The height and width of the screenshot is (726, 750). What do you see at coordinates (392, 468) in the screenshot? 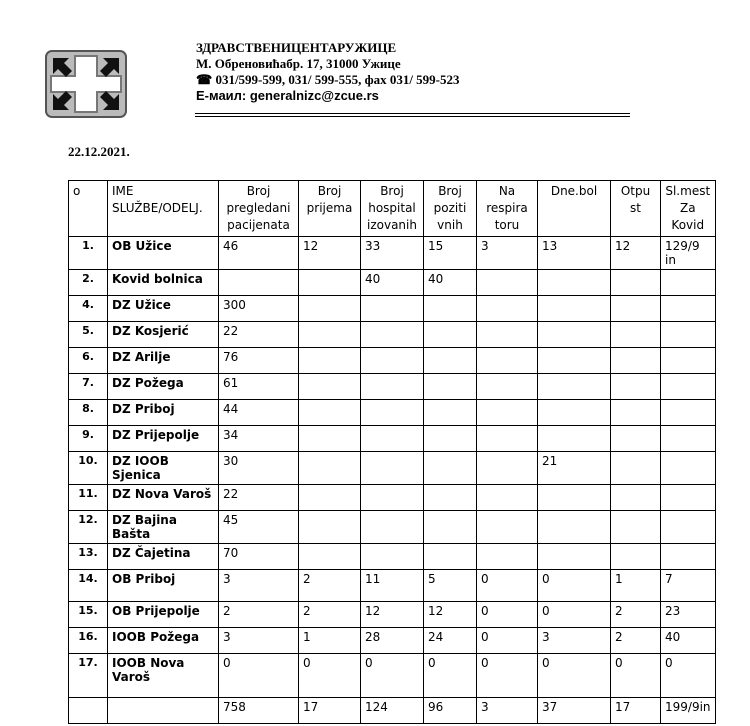
I see `table-row: 10. DZ IOOB Sjenica 30 21` at bounding box center [392, 468].